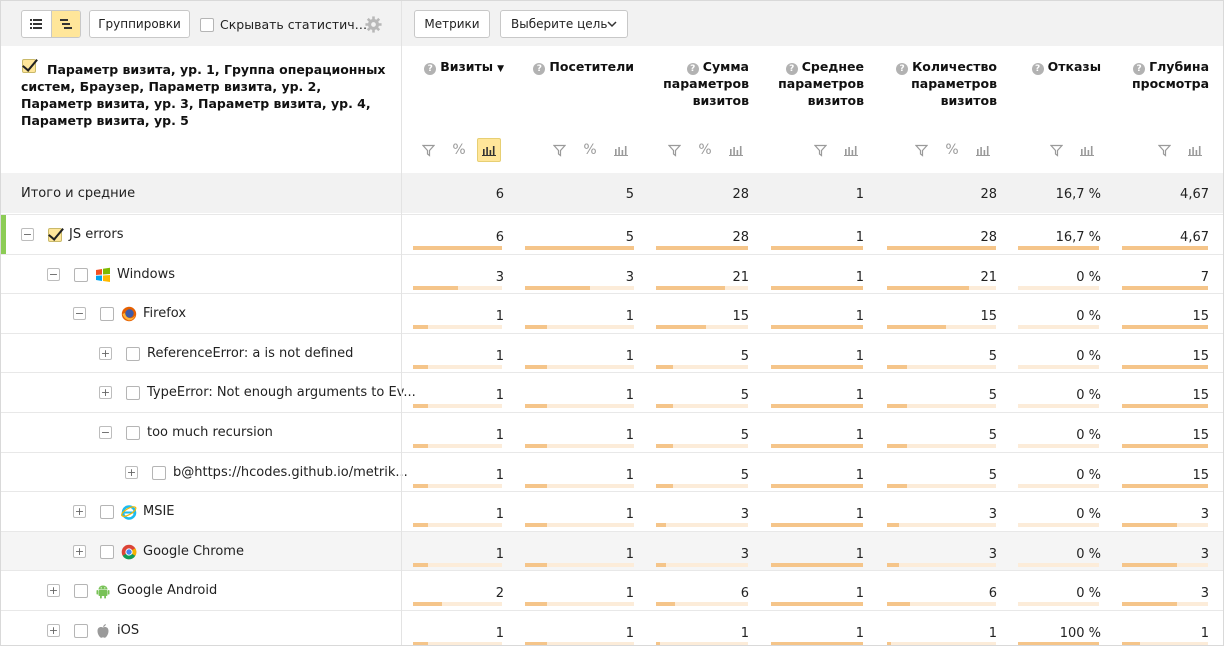 The width and height of the screenshot is (1224, 646). What do you see at coordinates (612, 274) in the screenshot?
I see `table-row: − Windows 3 3 21 1 21 0 % 7` at bounding box center [612, 274].